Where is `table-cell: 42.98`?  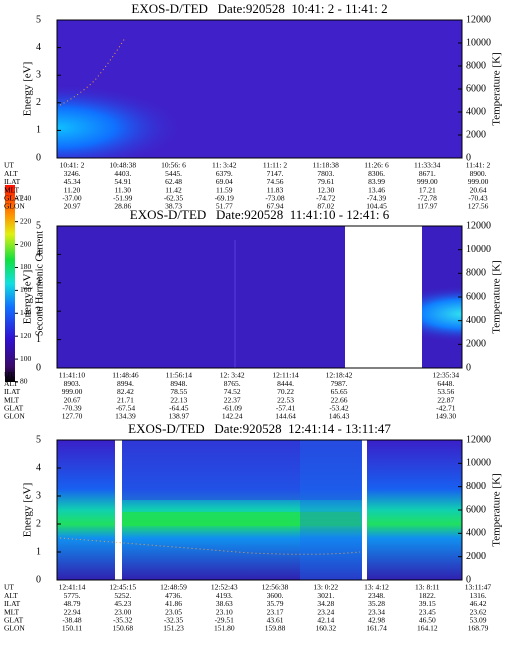 table-cell: 42.98 is located at coordinates (376, 620).